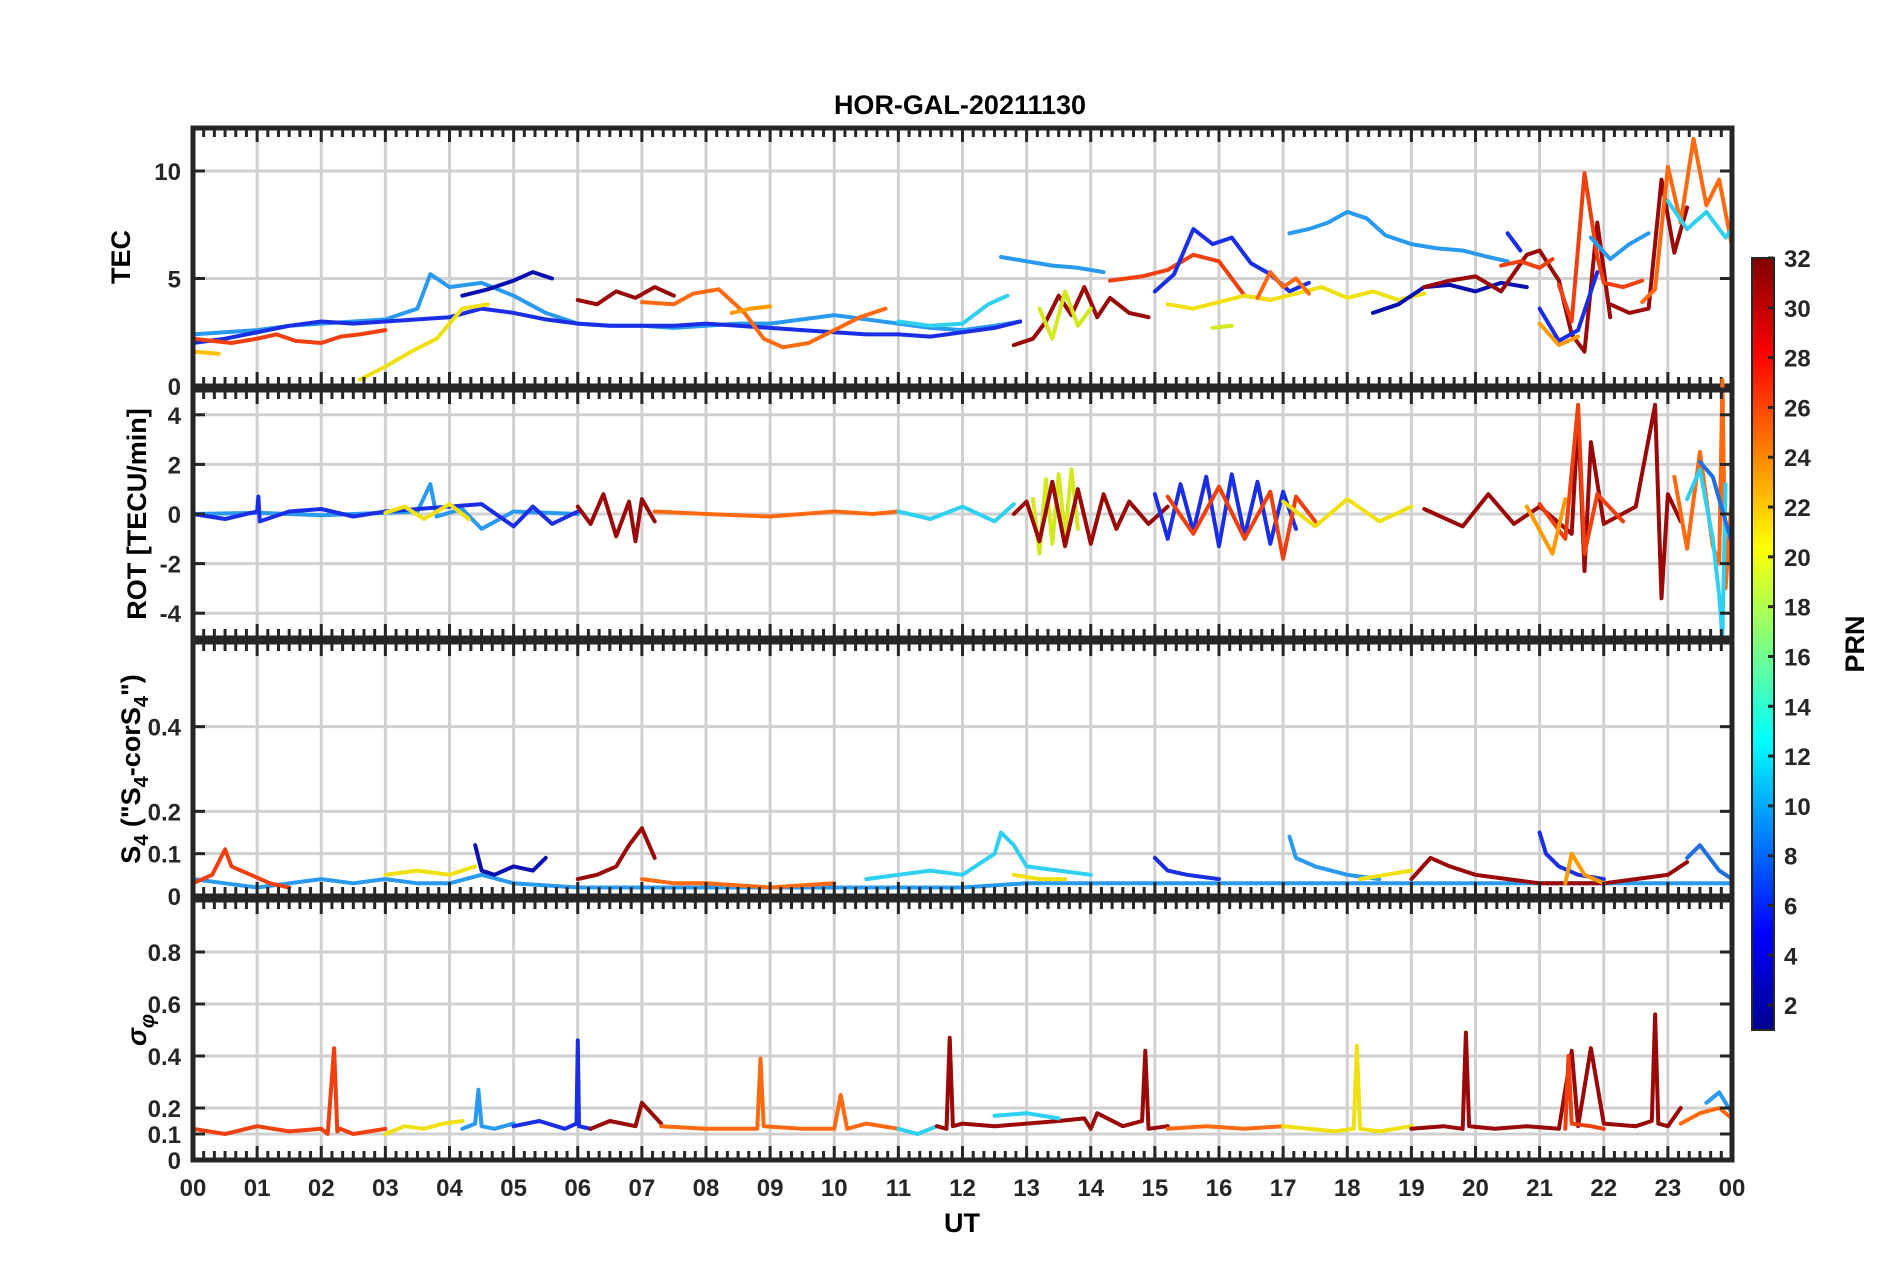 The height and width of the screenshot is (1277, 1902). What do you see at coordinates (385, 1188) in the screenshot?
I see `x-tick-label: 03` at bounding box center [385, 1188].